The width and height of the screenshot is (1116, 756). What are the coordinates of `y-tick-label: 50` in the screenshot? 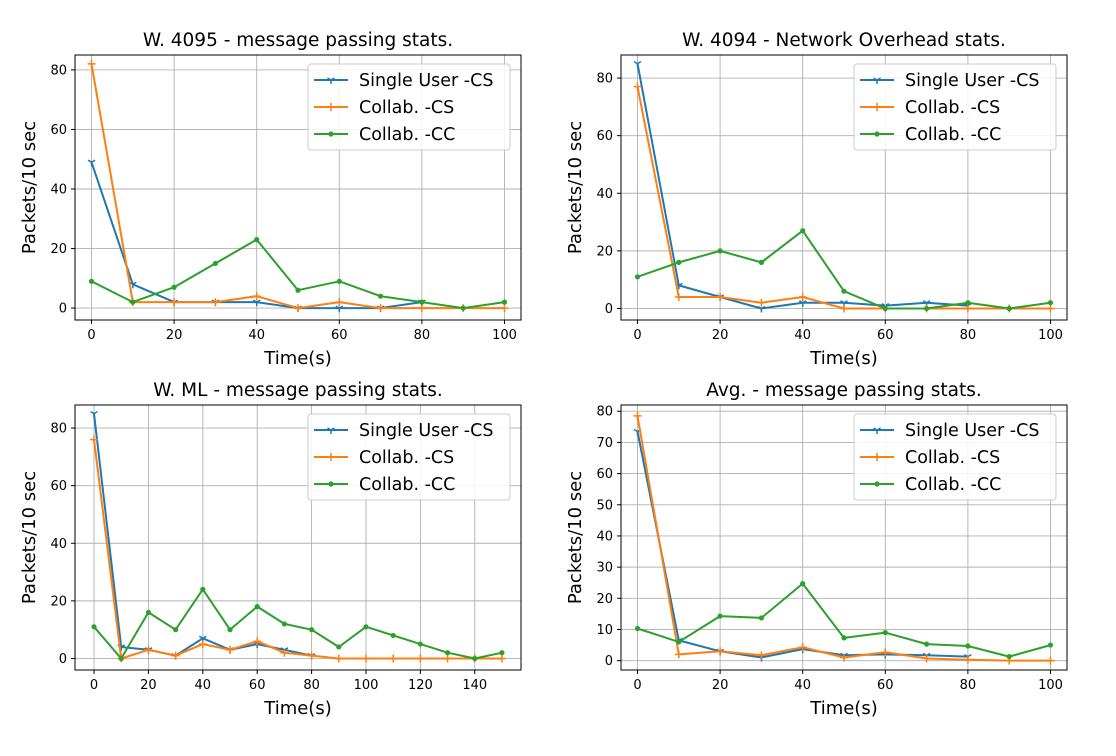 It's located at (604, 505).